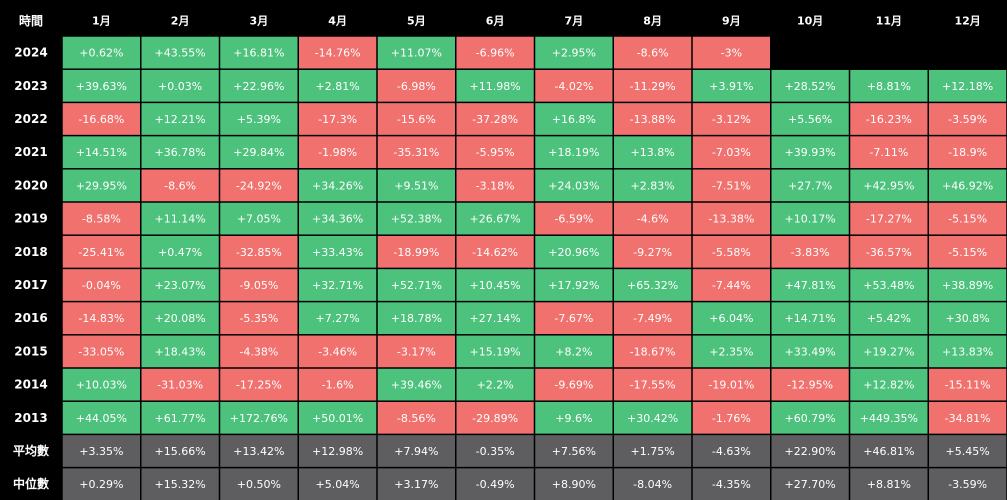  Describe the element at coordinates (810, 318) in the screenshot. I see `cell-value-label: +14.71%` at that location.